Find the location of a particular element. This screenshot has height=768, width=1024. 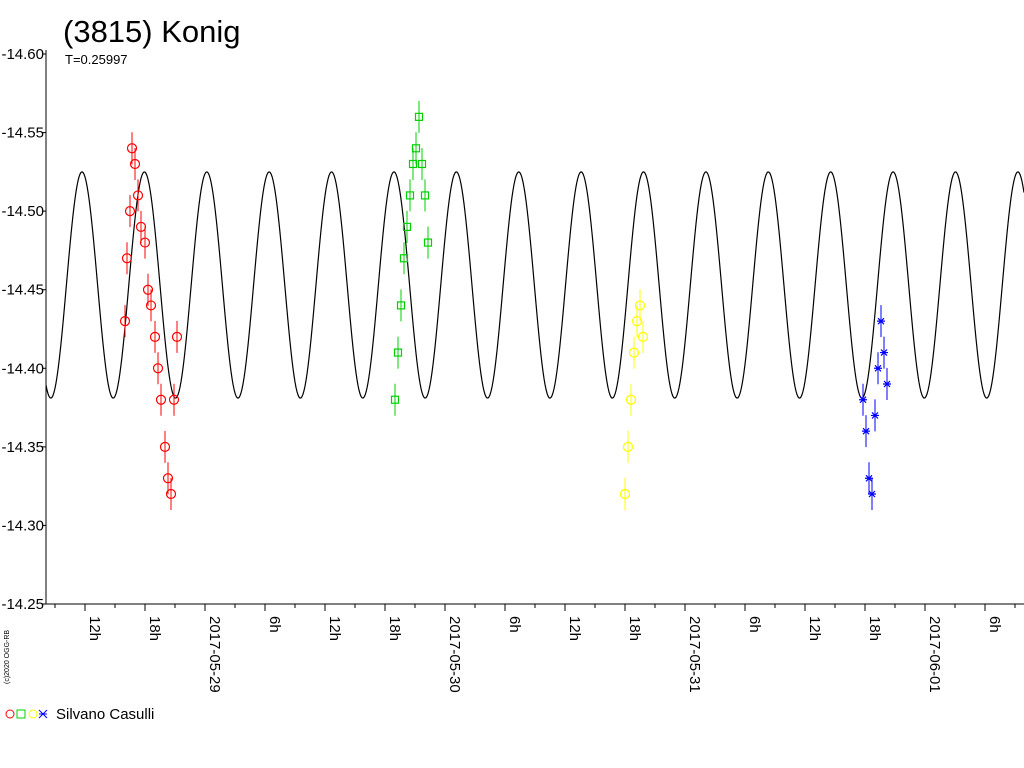

legend: Silvano Casulli is located at coordinates (79, 714).